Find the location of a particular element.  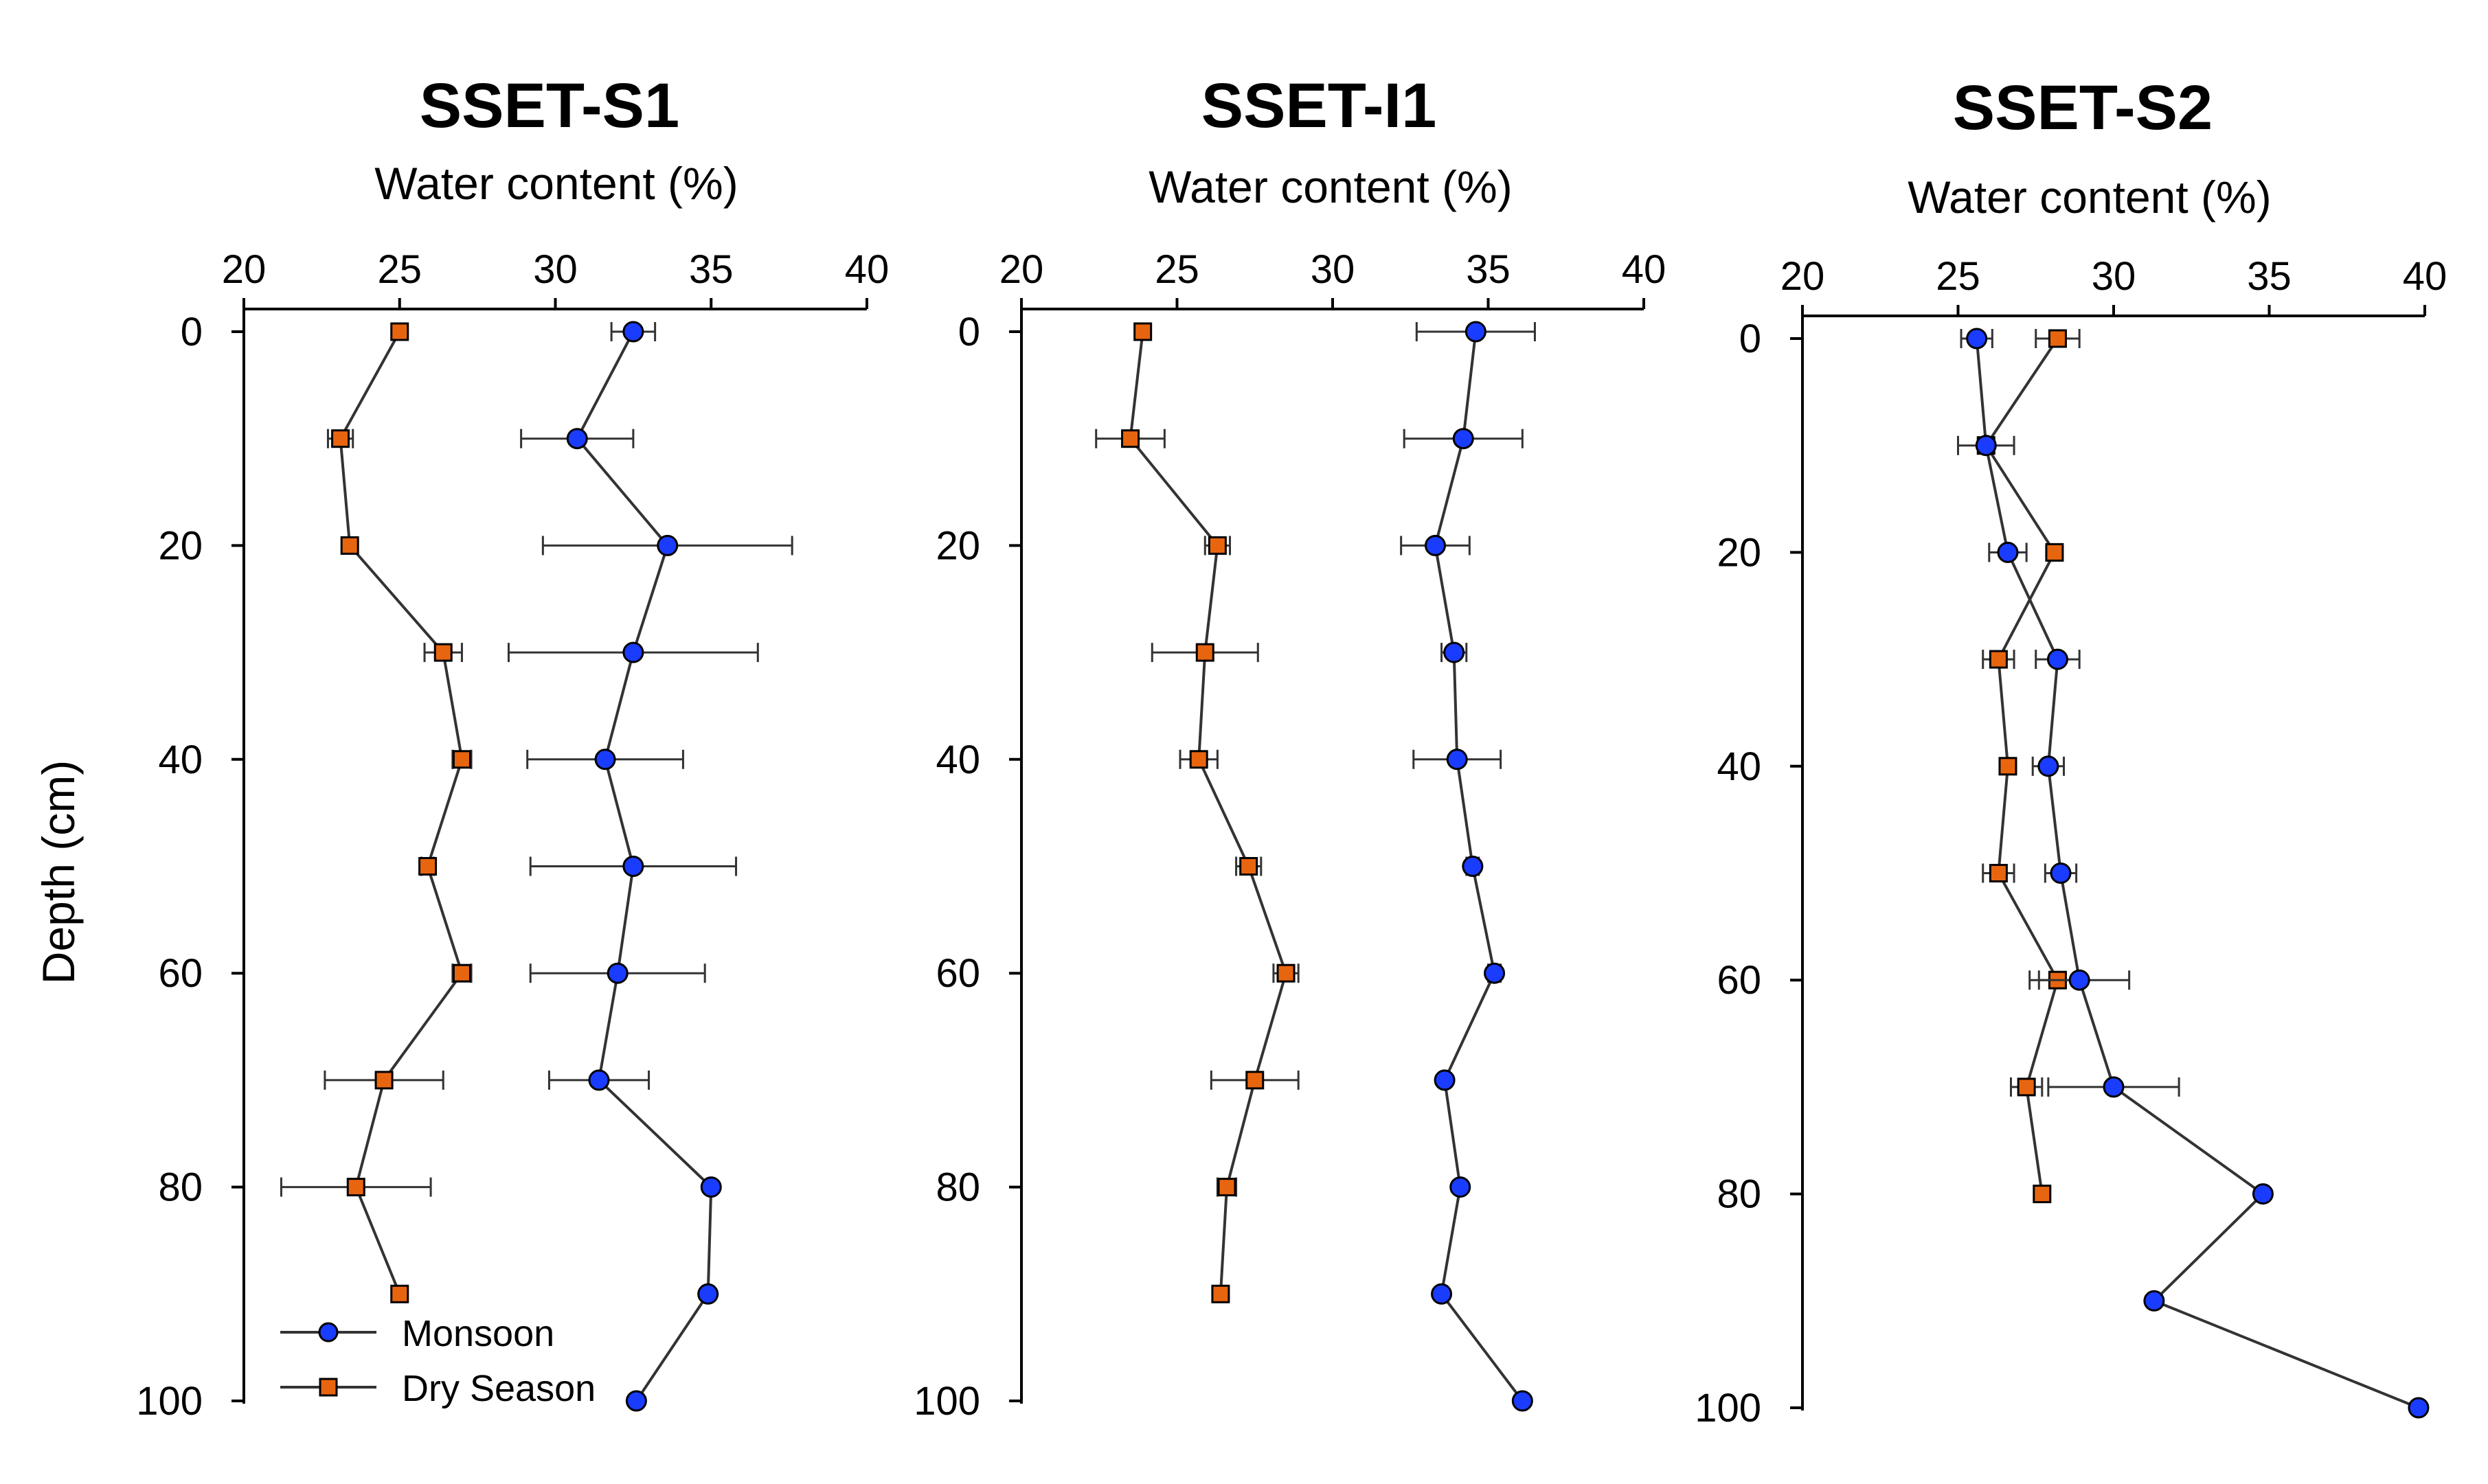

series-dry-season is located at coordinates (1197, 813).